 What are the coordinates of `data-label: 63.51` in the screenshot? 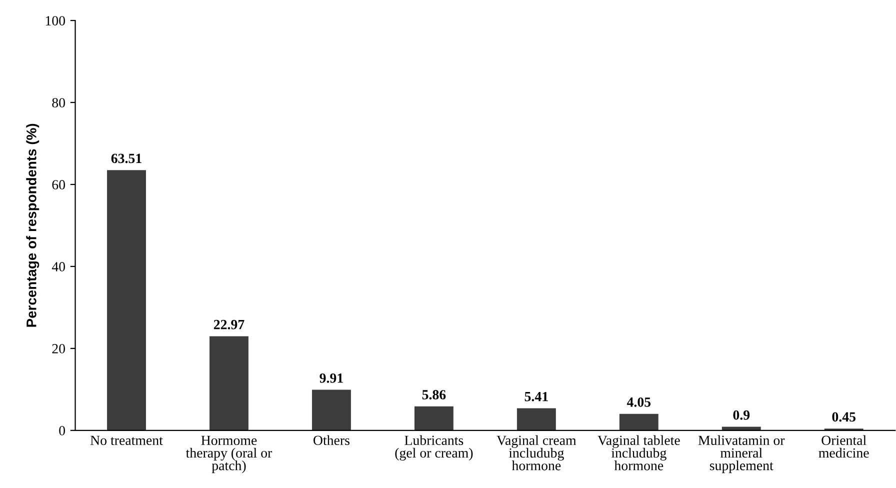 It's located at (126, 159).